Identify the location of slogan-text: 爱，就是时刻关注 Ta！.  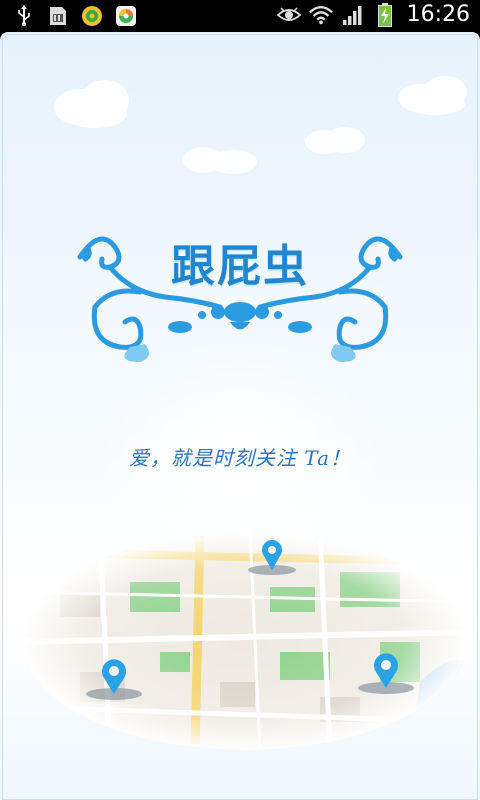
(240, 458).